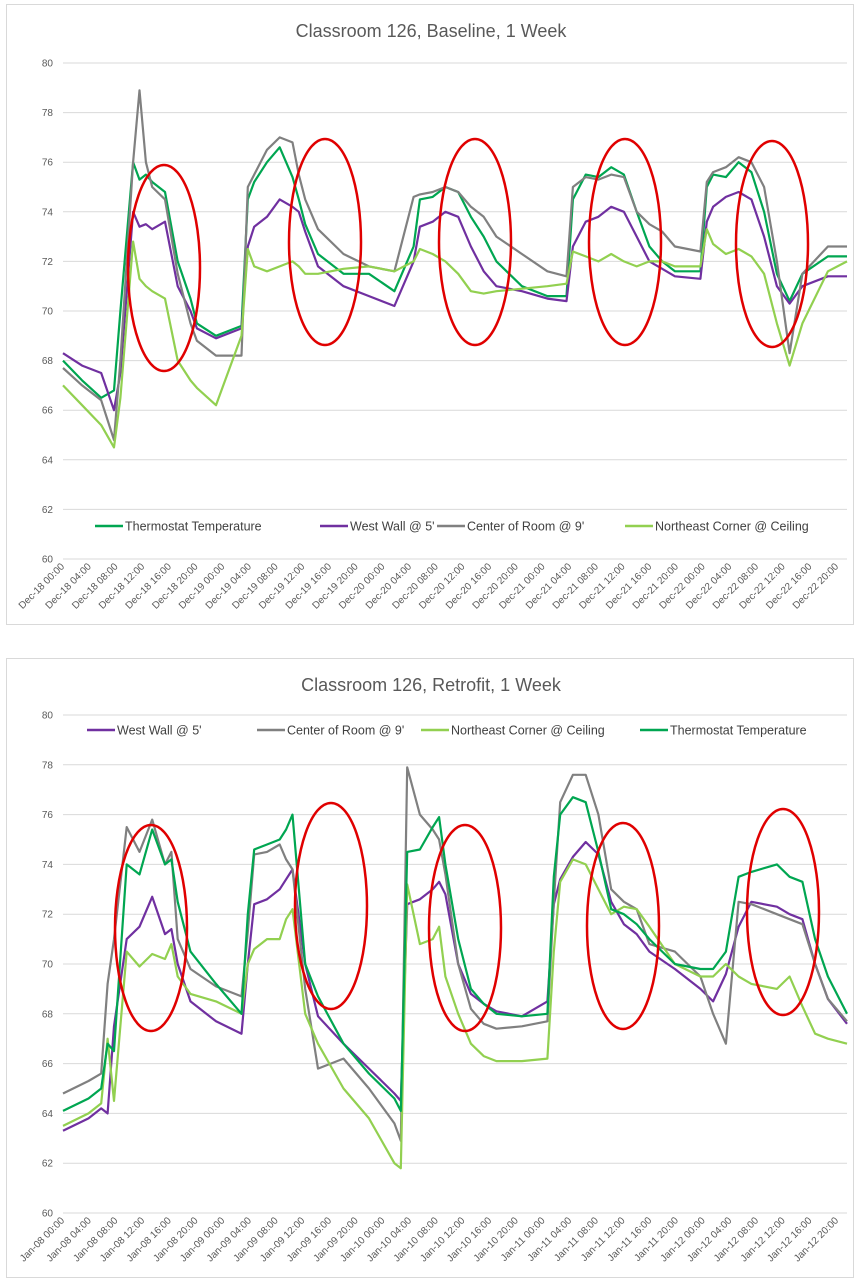  What do you see at coordinates (732, 527) in the screenshot?
I see `baseline-legend-label: Northeast Corner @ Ceiling` at bounding box center [732, 527].